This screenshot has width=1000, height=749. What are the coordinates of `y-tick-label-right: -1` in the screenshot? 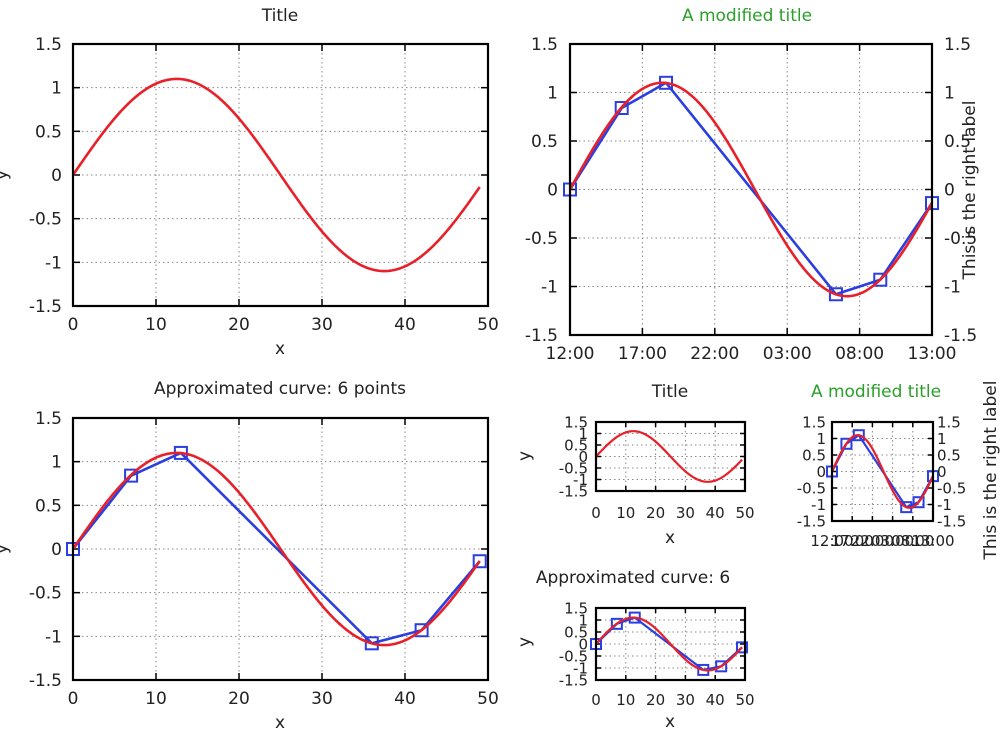 It's located at (952, 287).